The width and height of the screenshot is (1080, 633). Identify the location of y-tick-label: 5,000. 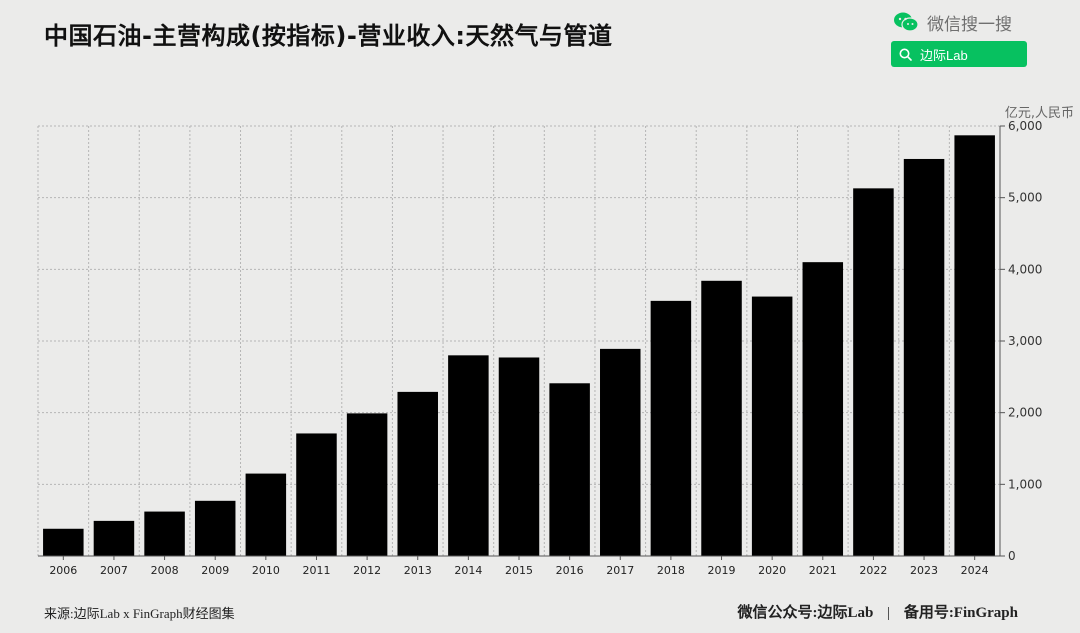
(1025, 198).